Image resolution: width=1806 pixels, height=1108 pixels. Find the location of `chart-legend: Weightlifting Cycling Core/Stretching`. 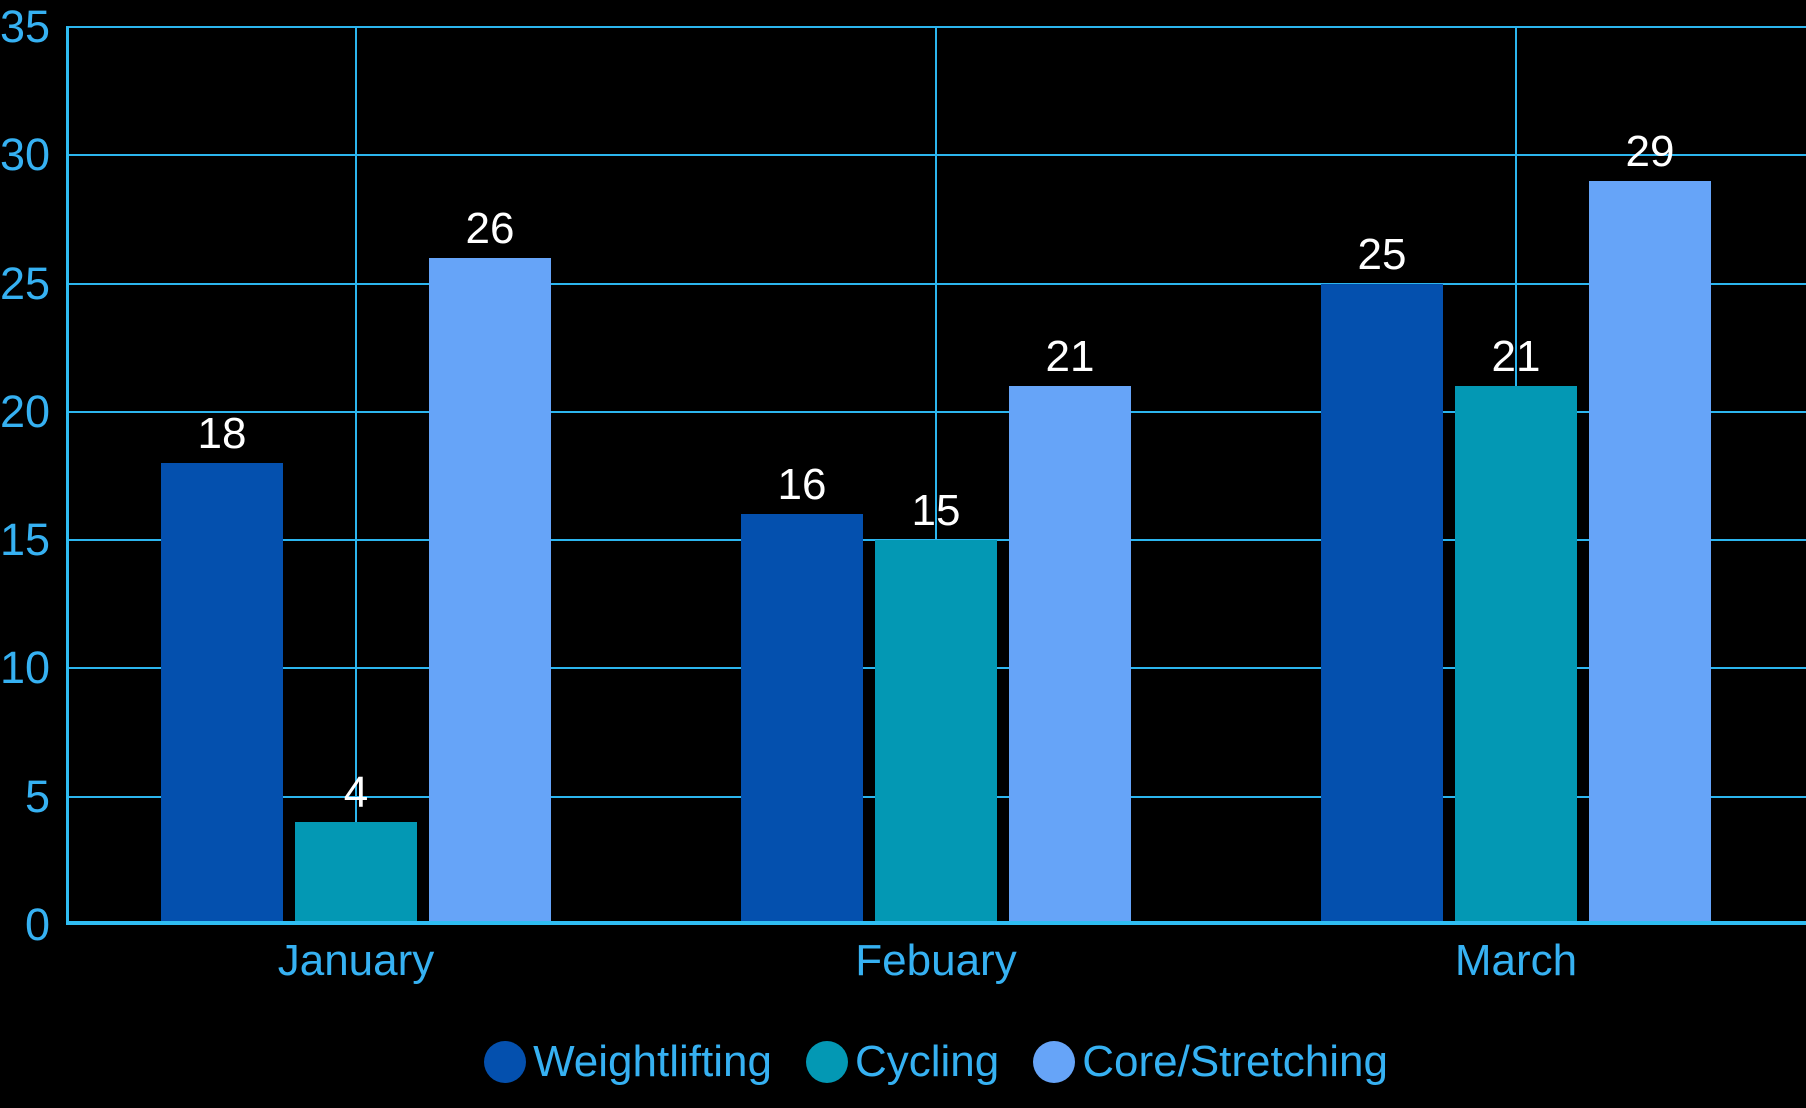

chart-legend: Weightlifting Cycling Core/Stretching is located at coordinates (936, 1062).